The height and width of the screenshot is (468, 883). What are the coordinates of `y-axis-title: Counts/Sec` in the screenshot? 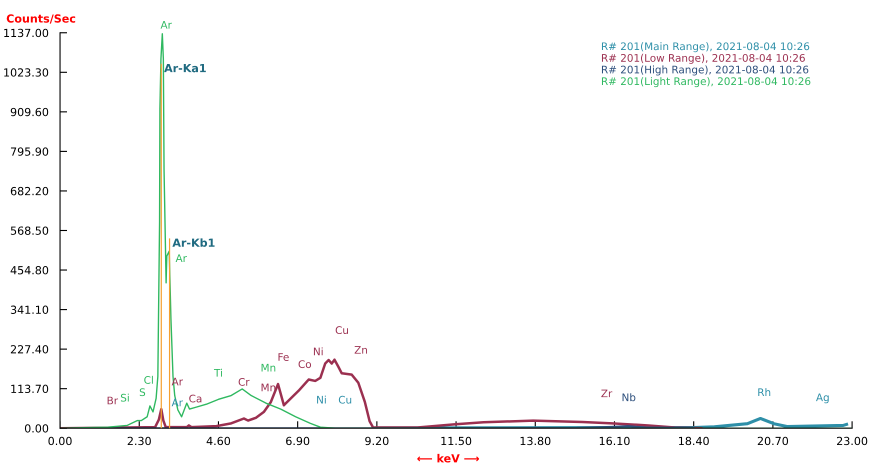 It's located at (41, 19).